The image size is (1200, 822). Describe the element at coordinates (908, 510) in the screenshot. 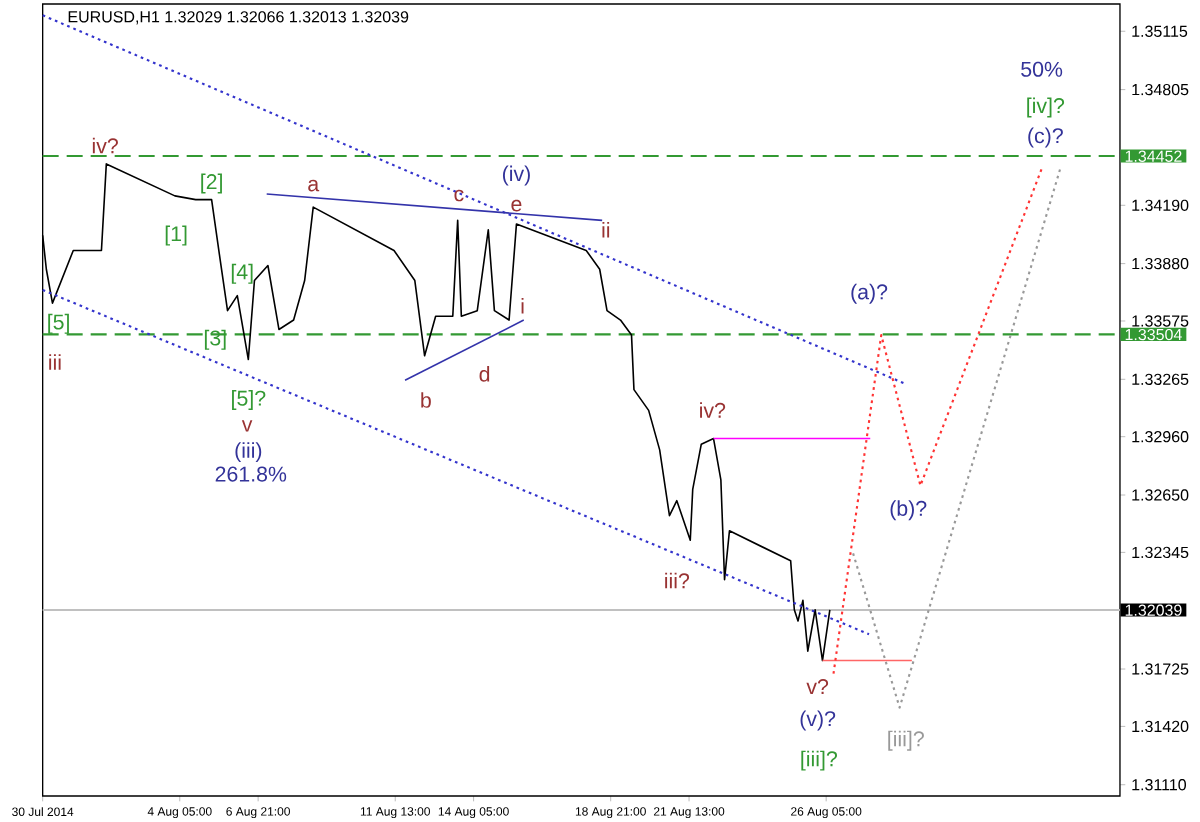

I see `annotation: (b)?` at that location.